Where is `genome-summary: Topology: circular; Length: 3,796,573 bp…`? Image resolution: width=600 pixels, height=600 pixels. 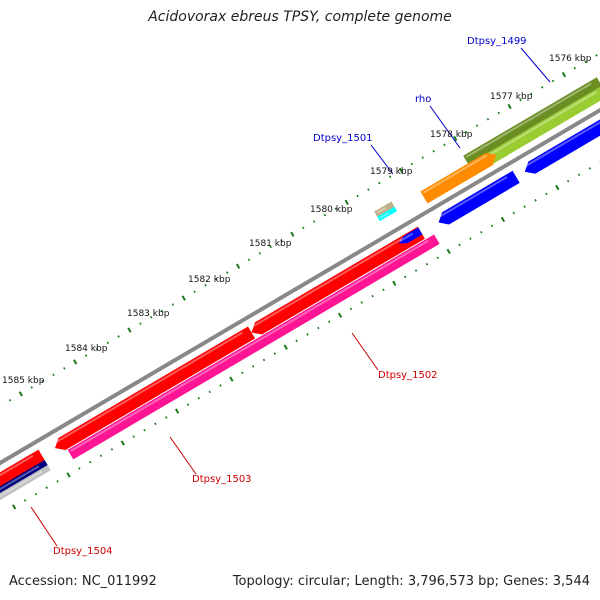 genome-summary: Topology: circular; Length: 3,796,573 bp… is located at coordinates (411, 581).